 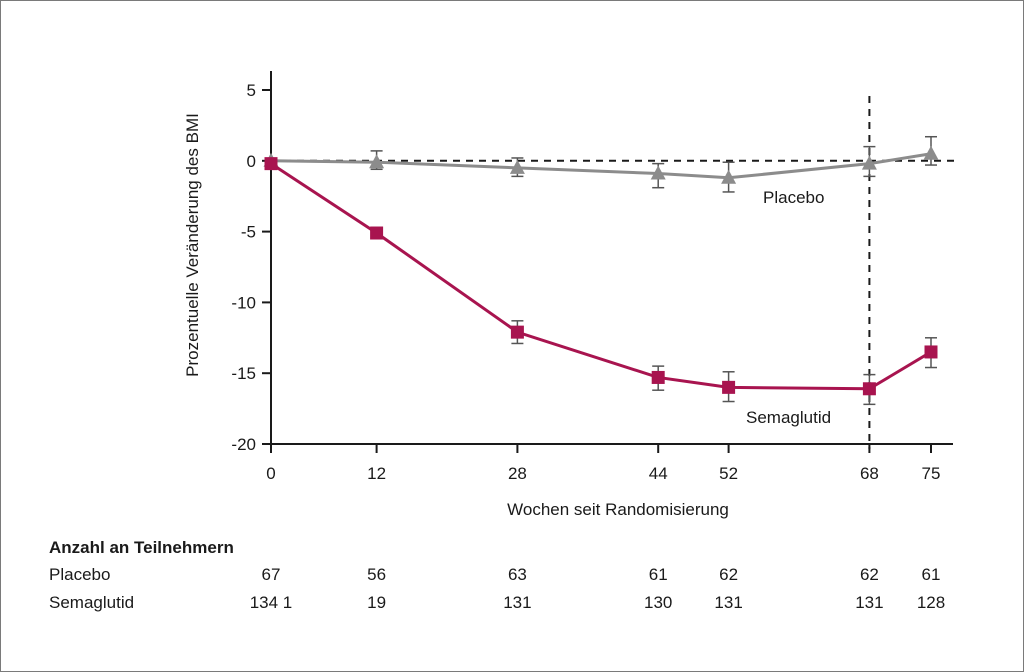 What do you see at coordinates (788, 417) in the screenshot?
I see `series-label-semaglutid: Semaglutid` at bounding box center [788, 417].